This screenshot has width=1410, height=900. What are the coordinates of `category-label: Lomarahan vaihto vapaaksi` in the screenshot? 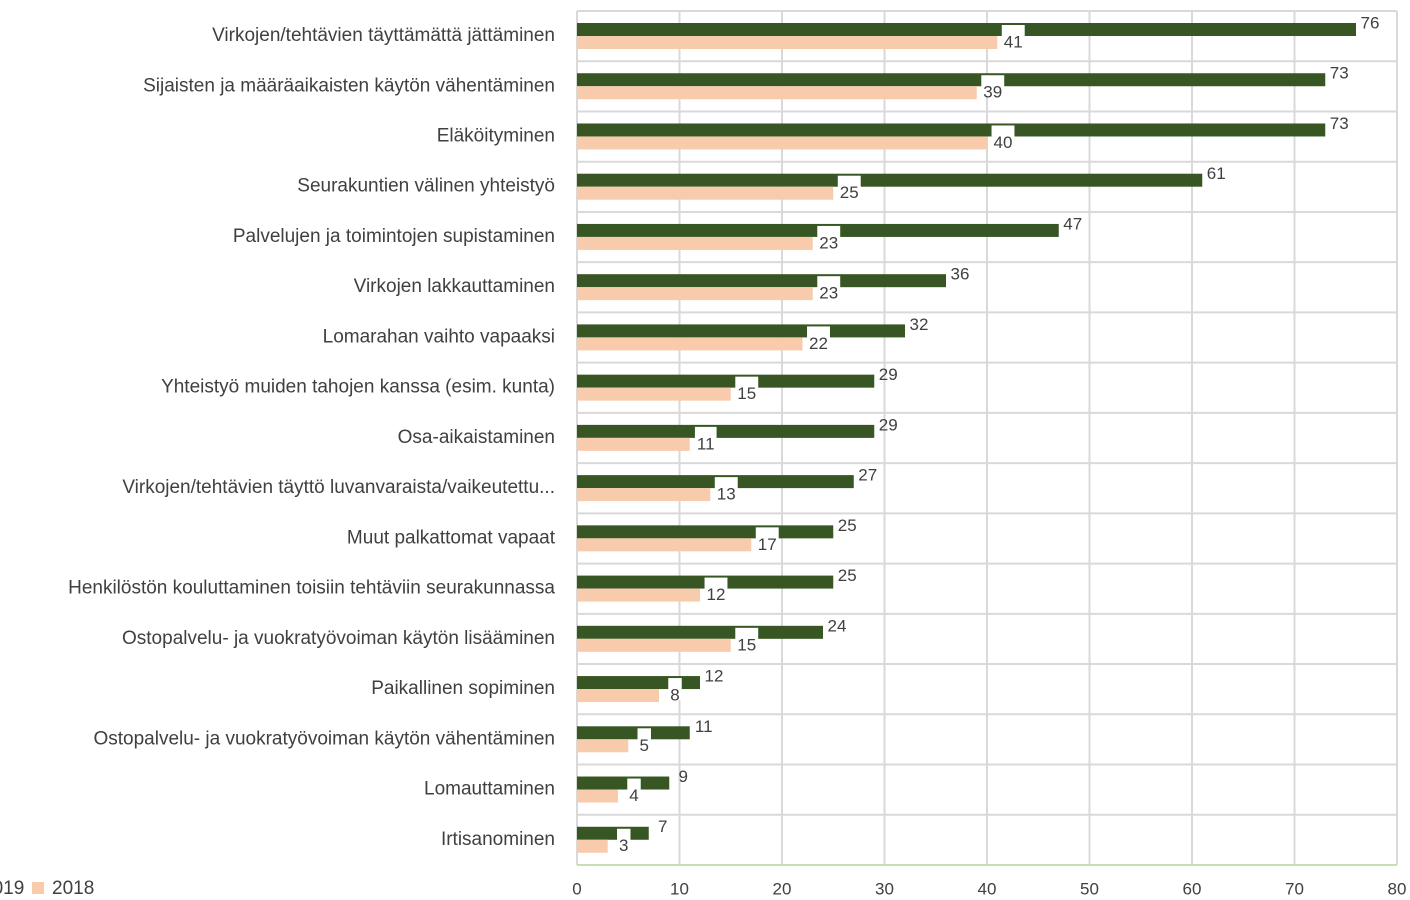 It's located at (439, 336).